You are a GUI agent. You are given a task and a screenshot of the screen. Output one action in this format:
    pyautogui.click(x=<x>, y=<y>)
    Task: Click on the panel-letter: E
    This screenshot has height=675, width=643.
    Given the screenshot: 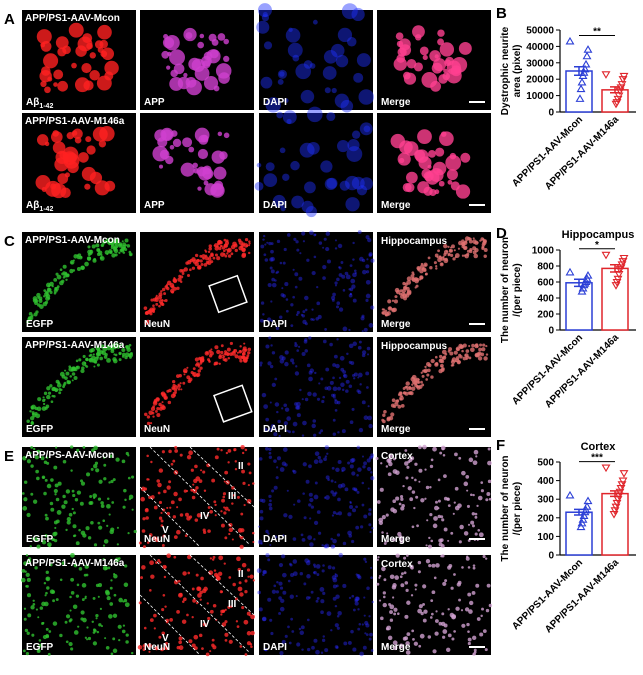 What is the action you would take?
    pyautogui.click(x=9, y=456)
    